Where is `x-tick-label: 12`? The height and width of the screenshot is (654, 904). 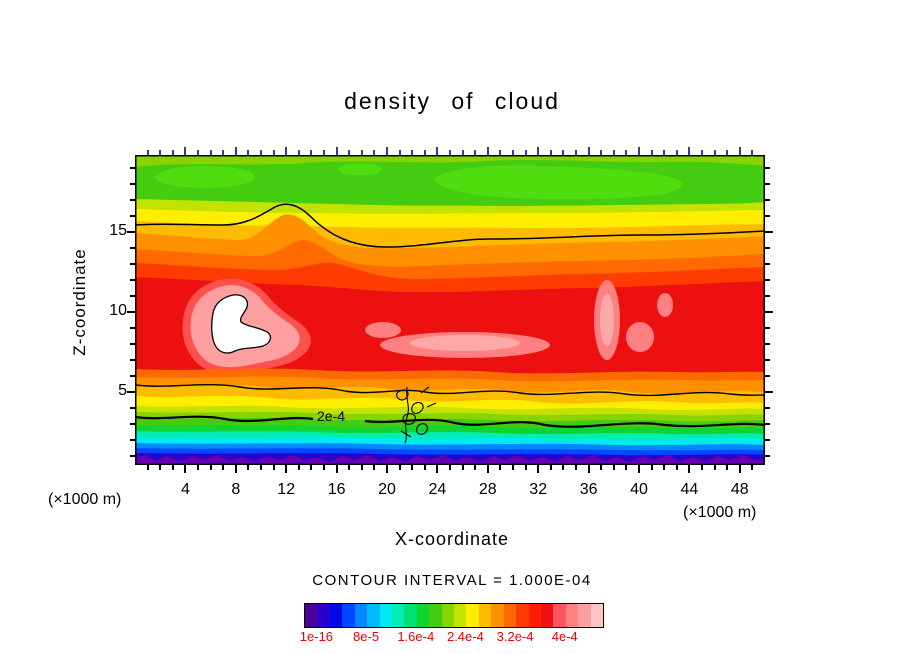
x-tick-label: 12 is located at coordinates (286, 489).